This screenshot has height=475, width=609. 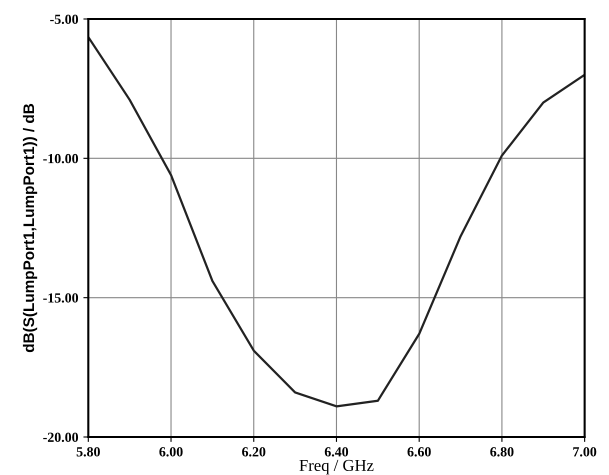 What do you see at coordinates (419, 452) in the screenshot?
I see `x-tick-label: 6.60` at bounding box center [419, 452].